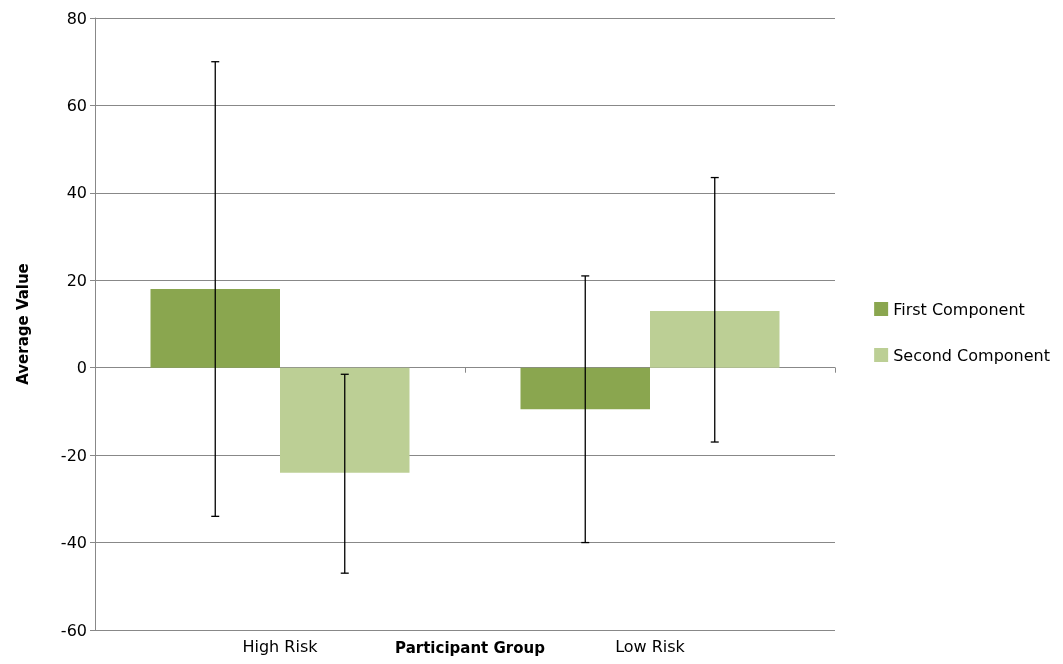 Image resolution: width=1063 pixels, height=664 pixels. What do you see at coordinates (470, 647) in the screenshot?
I see `x-axis-title: Participant Group` at bounding box center [470, 647].